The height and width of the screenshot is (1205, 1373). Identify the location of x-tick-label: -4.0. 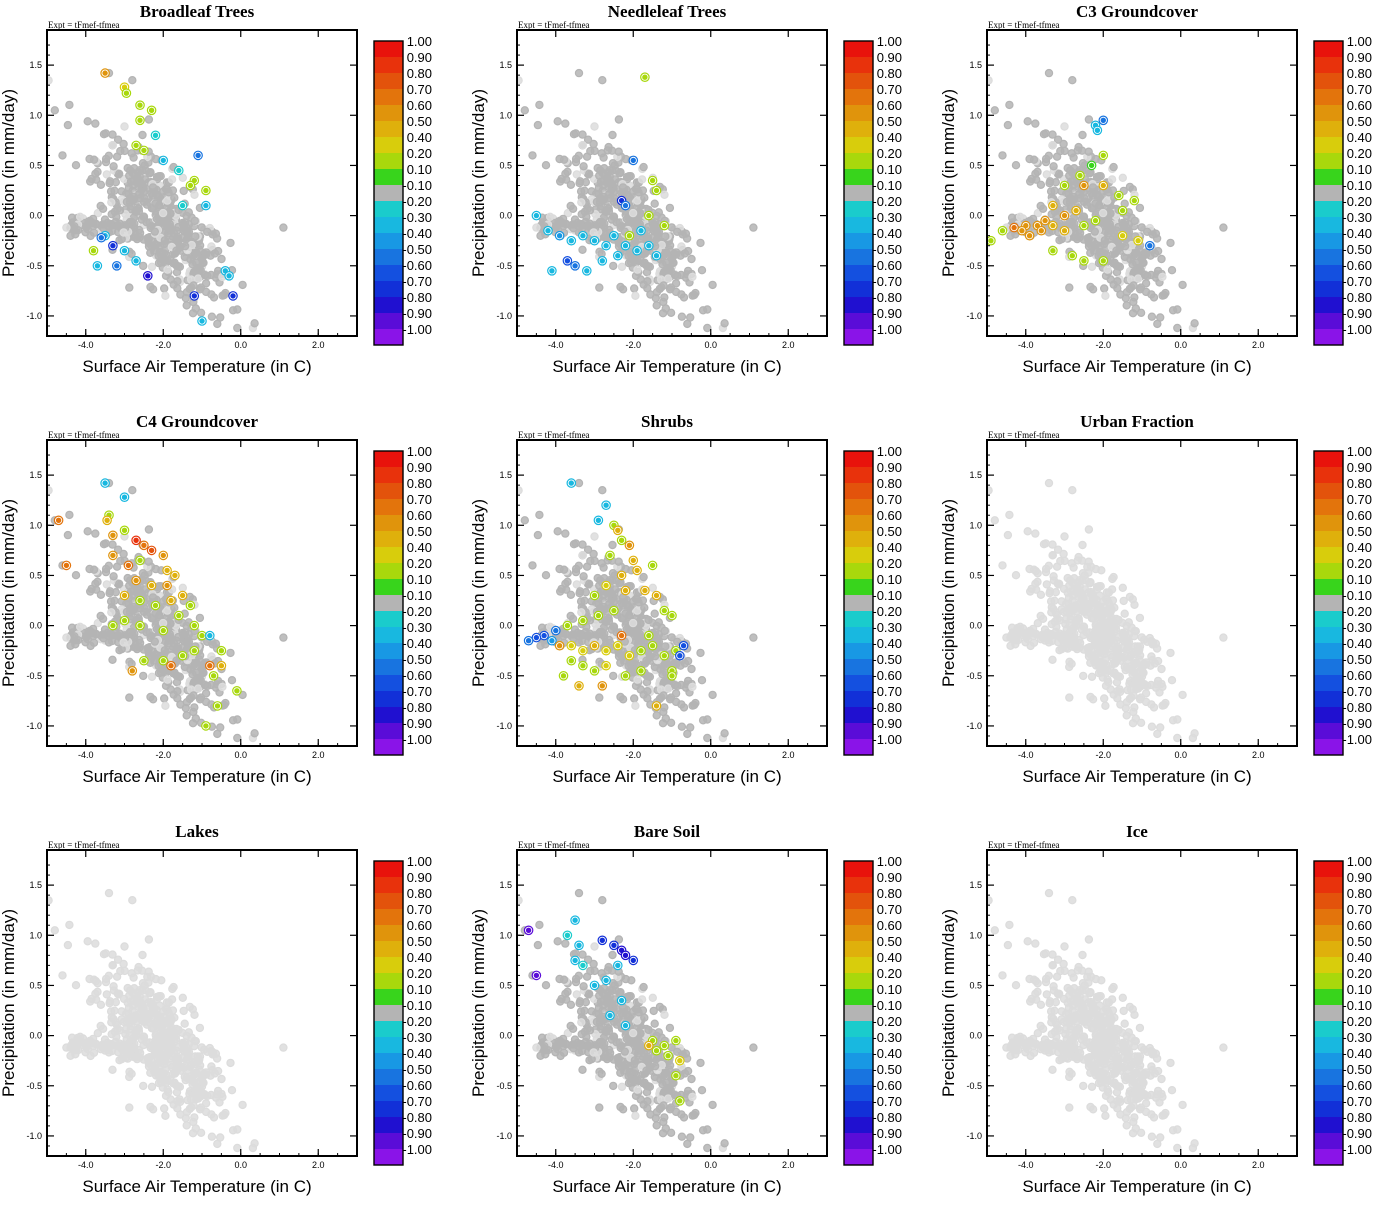
(556, 345).